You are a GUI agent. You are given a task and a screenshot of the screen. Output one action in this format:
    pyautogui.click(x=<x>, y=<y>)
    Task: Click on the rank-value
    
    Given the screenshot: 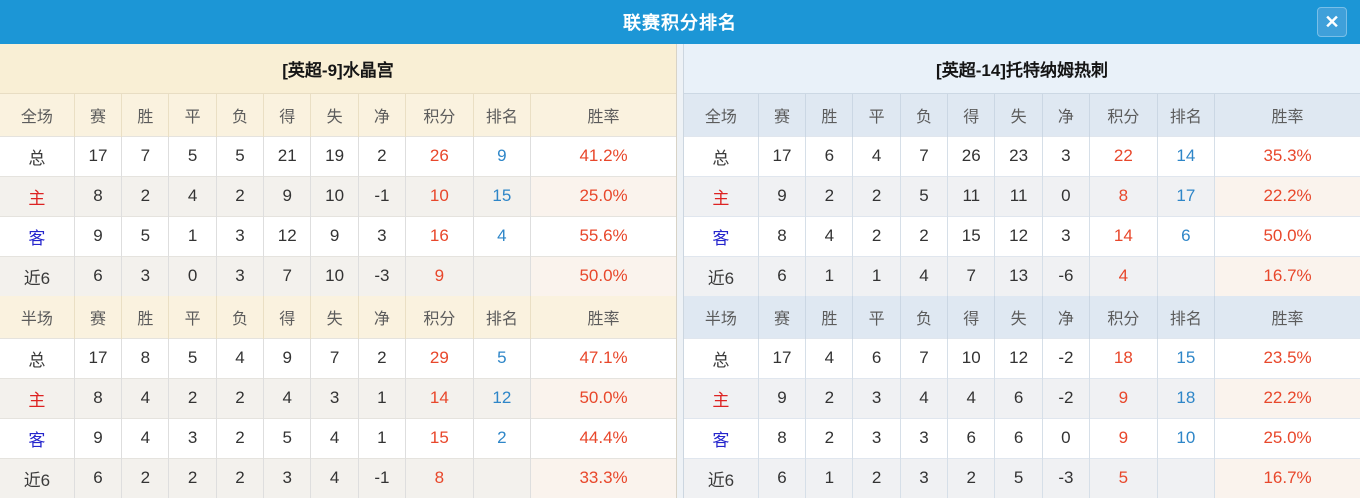 What is the action you would take?
    pyautogui.click(x=1186, y=275)
    